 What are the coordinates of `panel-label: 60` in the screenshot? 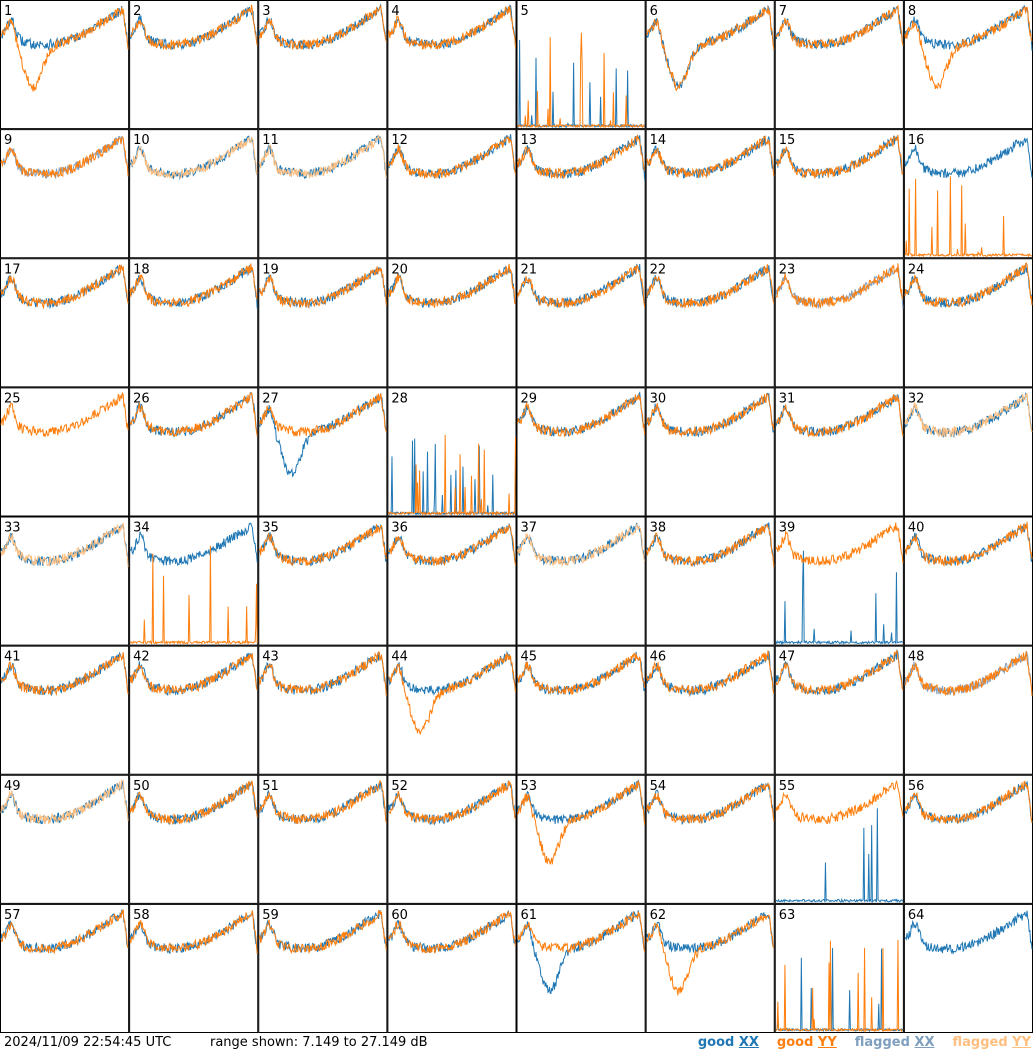 It's located at (399, 915).